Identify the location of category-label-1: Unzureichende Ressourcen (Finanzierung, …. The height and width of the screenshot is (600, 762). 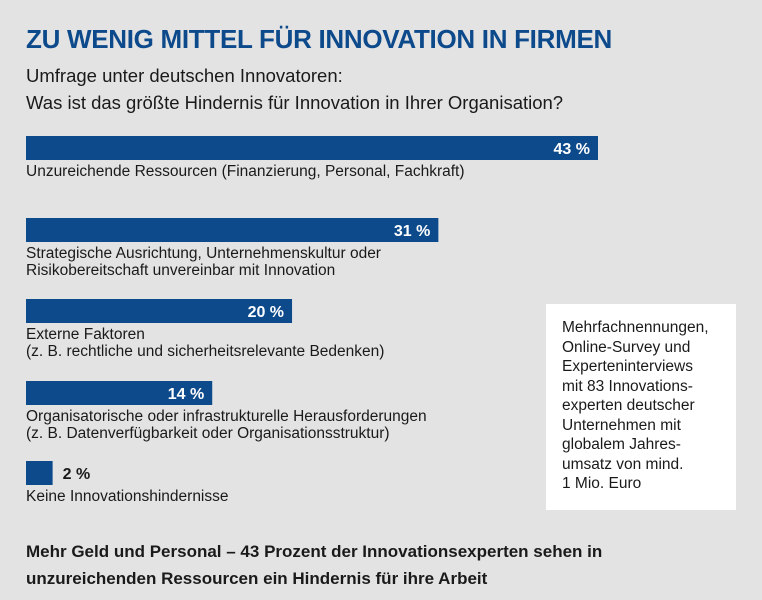
(245, 171).